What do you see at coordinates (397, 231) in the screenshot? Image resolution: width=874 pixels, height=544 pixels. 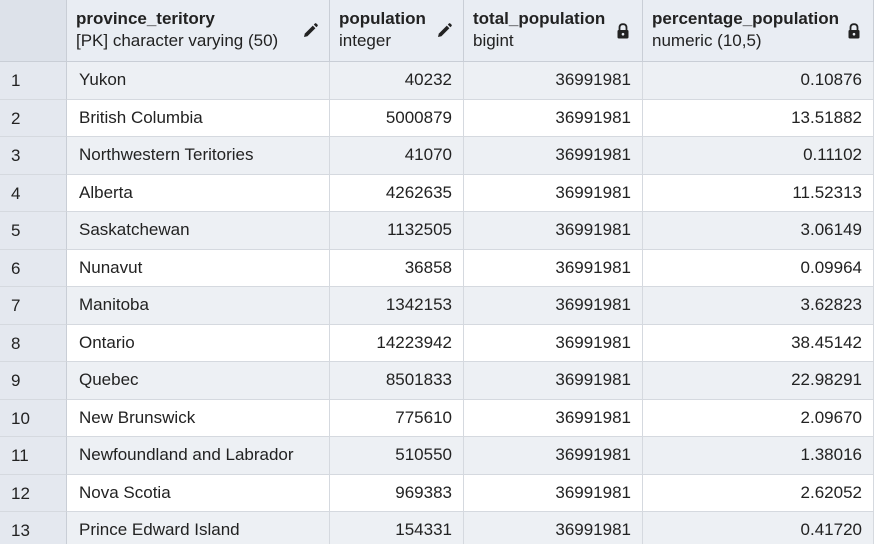 I see `cell-population: 1132505` at bounding box center [397, 231].